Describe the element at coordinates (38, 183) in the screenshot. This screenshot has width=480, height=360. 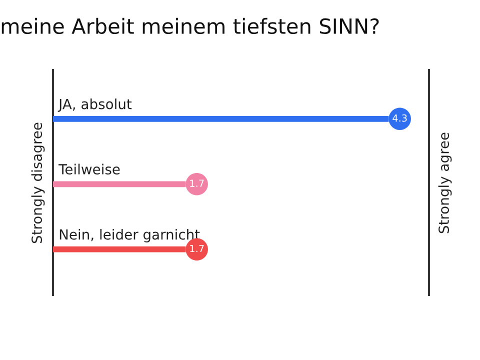
I see `text: Strongly disagree` at that location.